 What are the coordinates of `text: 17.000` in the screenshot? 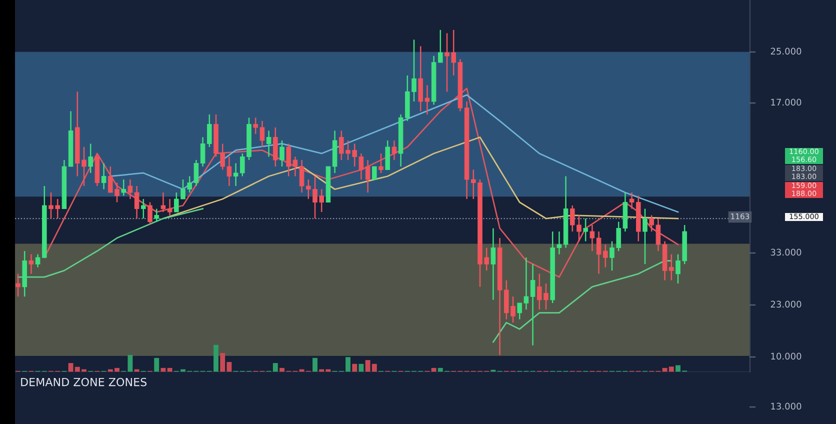 It's located at (786, 102).